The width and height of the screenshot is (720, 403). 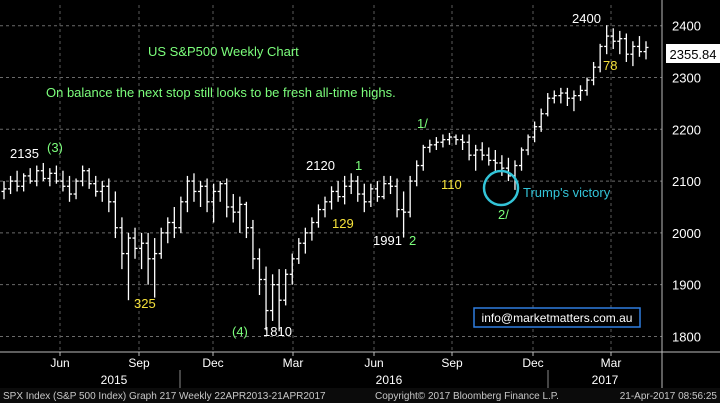 I want to click on x-tick-label: Sep, so click(x=452, y=363).